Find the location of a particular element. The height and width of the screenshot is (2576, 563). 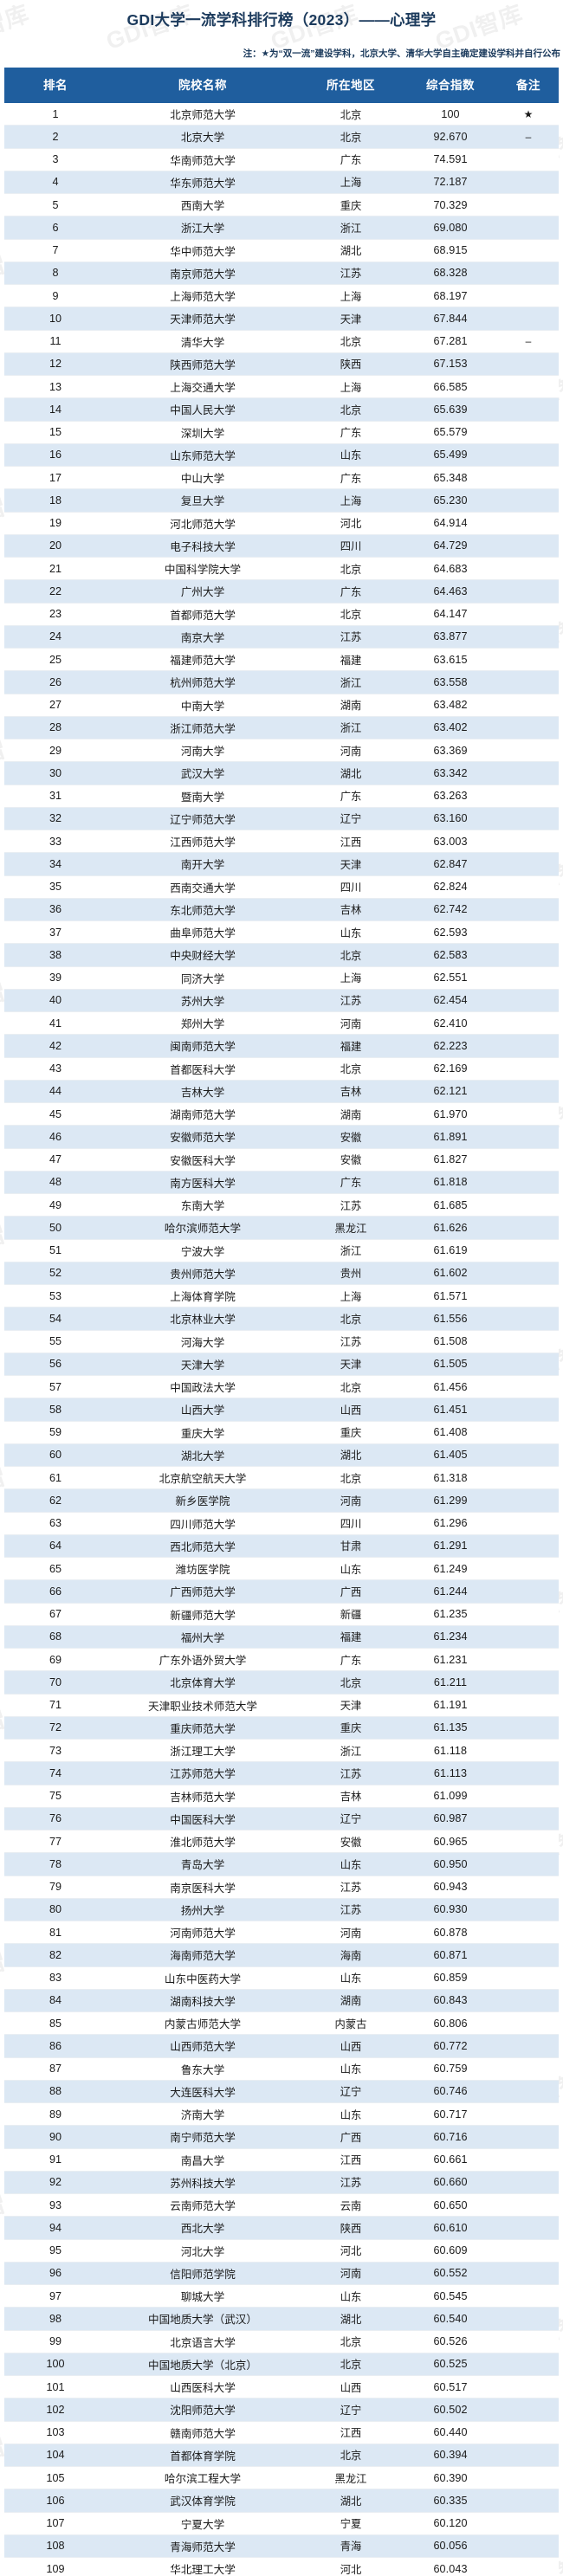

table-row: 56 天津大学 天津 61.505 is located at coordinates (281, 1365).